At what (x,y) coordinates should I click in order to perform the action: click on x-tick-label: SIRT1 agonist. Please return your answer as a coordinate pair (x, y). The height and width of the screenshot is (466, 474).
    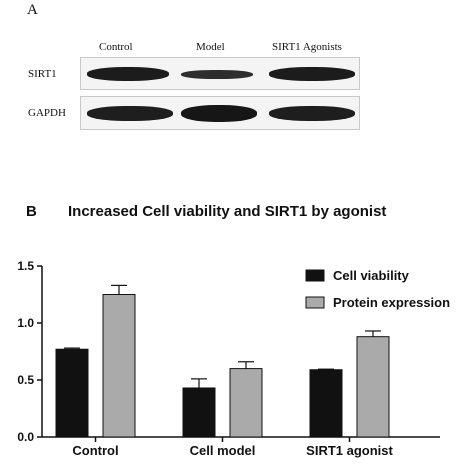
    Looking at the image, I should click on (349, 450).